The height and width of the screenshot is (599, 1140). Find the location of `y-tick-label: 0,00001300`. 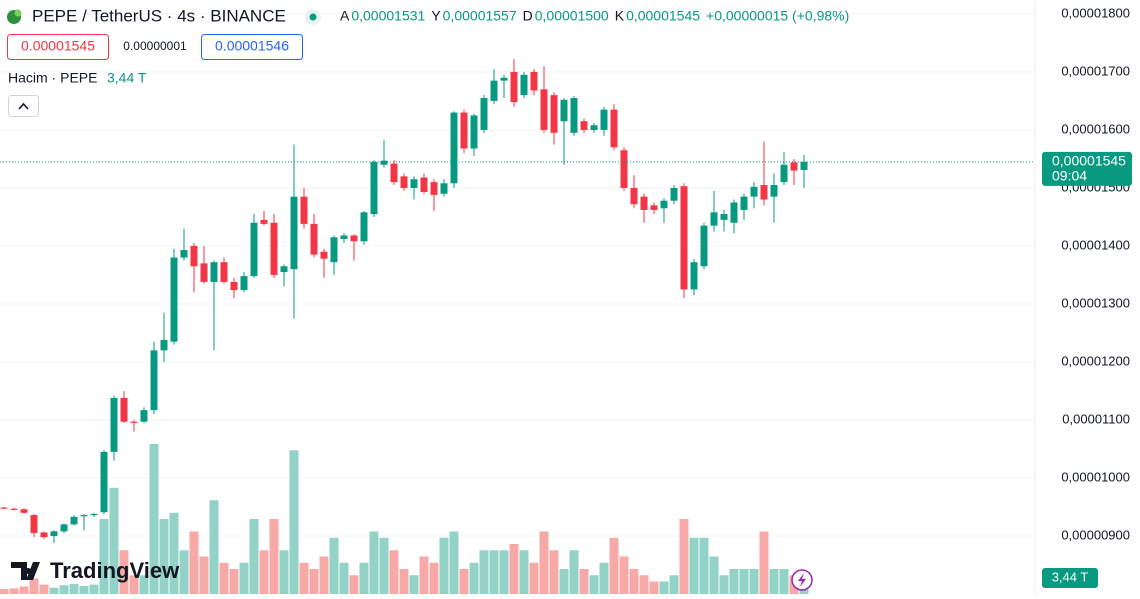

y-tick-label: 0,00001300 is located at coordinates (1095, 302).